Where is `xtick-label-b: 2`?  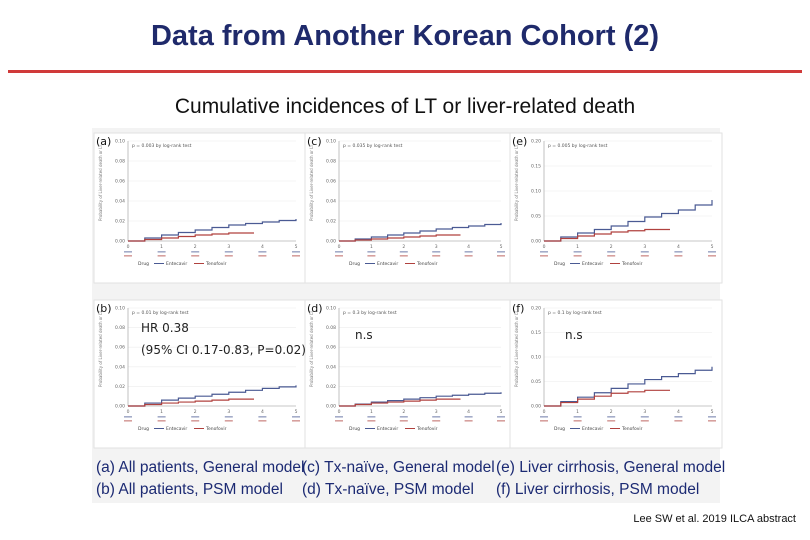
xtick-label-b: 2 is located at coordinates (195, 412).